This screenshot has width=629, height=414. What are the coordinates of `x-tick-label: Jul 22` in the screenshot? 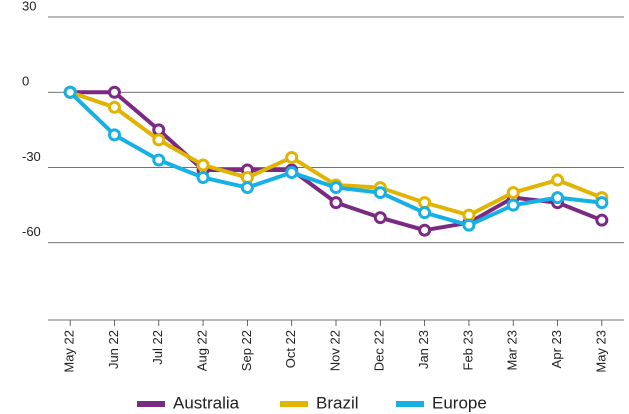 It's located at (157, 347).